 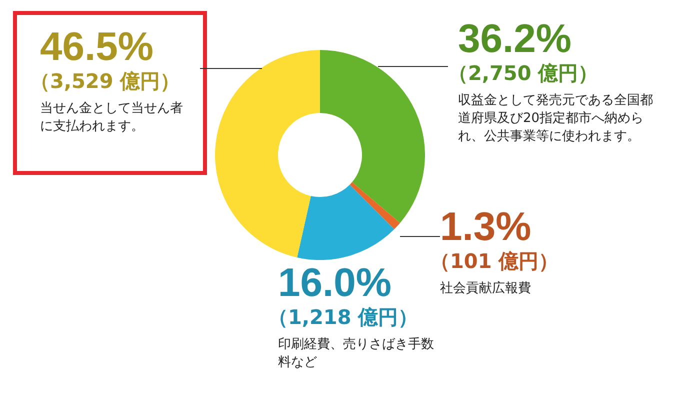 What do you see at coordinates (524, 73) in the screenshot?
I see `text: （2,750 億円）` at bounding box center [524, 73].